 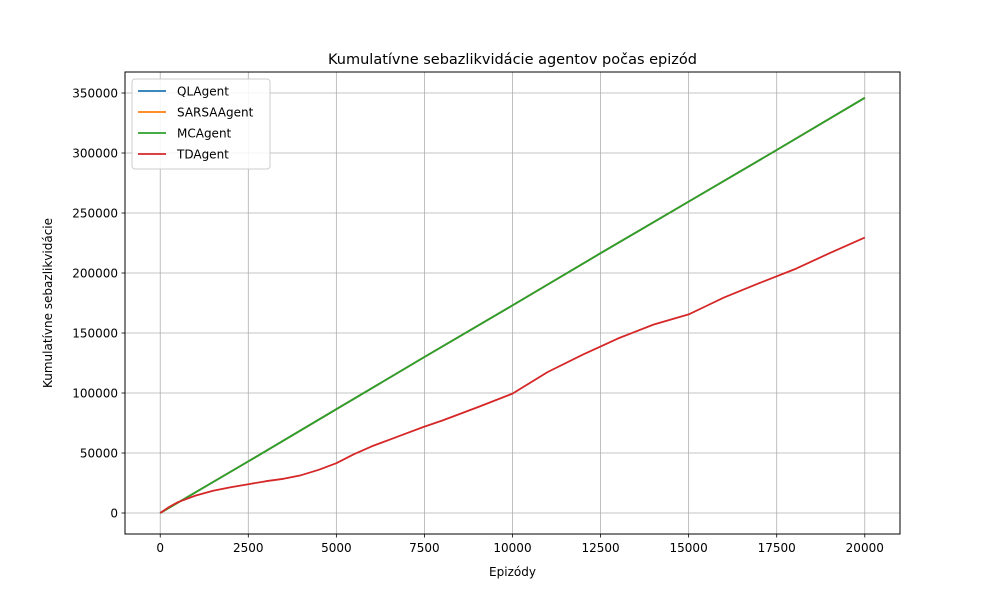 What do you see at coordinates (248, 548) in the screenshot?
I see `x-tick-label: 2500` at bounding box center [248, 548].